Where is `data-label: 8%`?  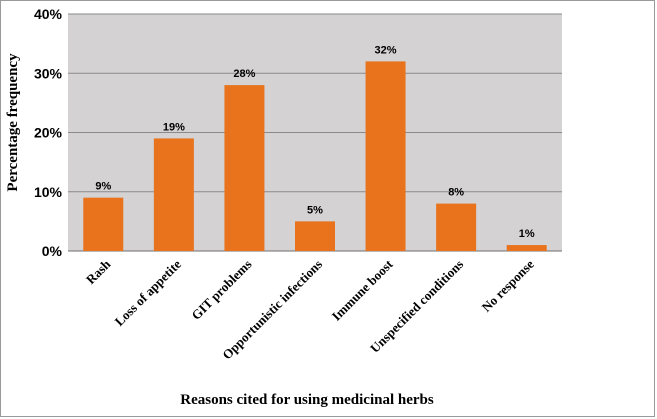 data-label: 8% is located at coordinates (456, 193).